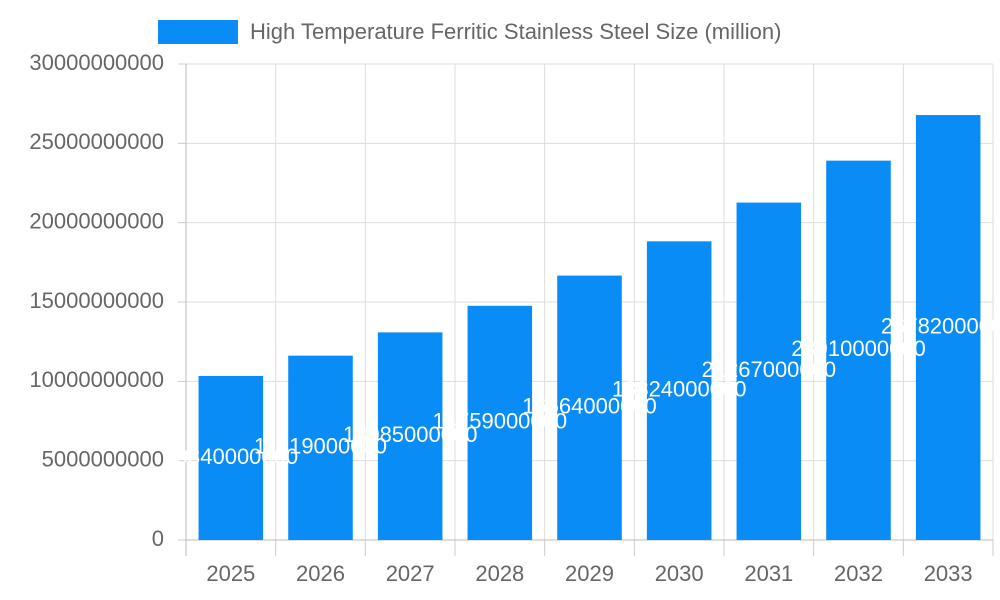 The width and height of the screenshot is (1000, 600). I want to click on data-label: 10340000000, so click(231, 456).